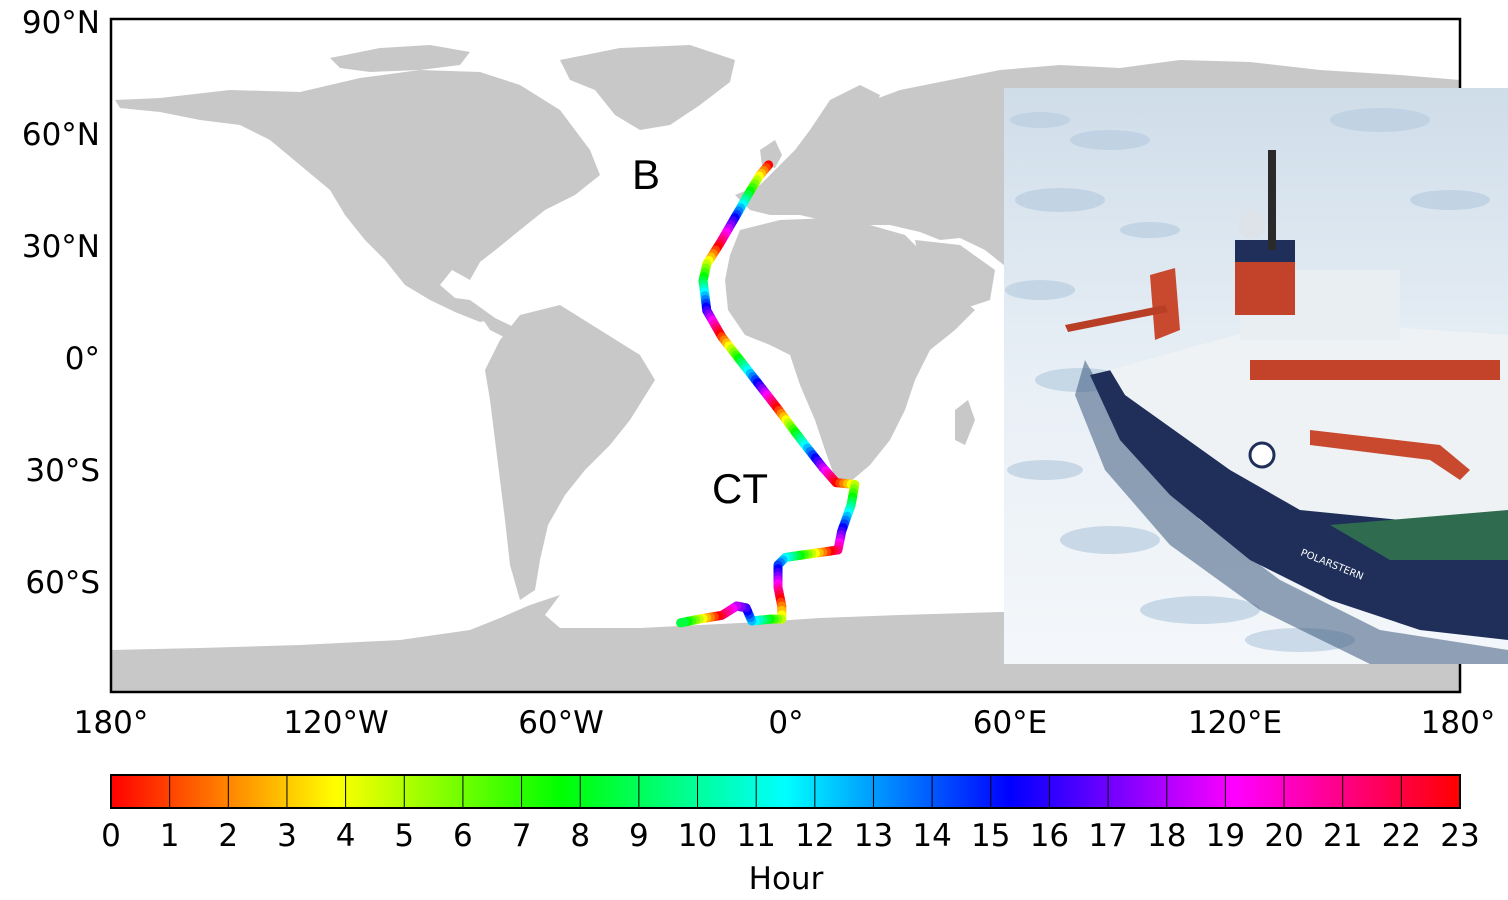 The height and width of the screenshot is (900, 1508). I want to click on label-bremerhaven: B, so click(646, 174).